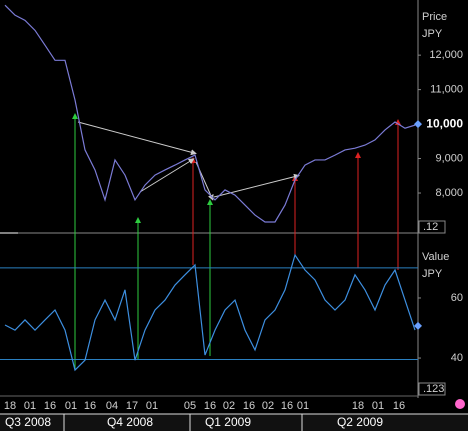 The image size is (468, 431). What do you see at coordinates (190, 406) in the screenshot?
I see `x-tick-label: 05` at bounding box center [190, 406].